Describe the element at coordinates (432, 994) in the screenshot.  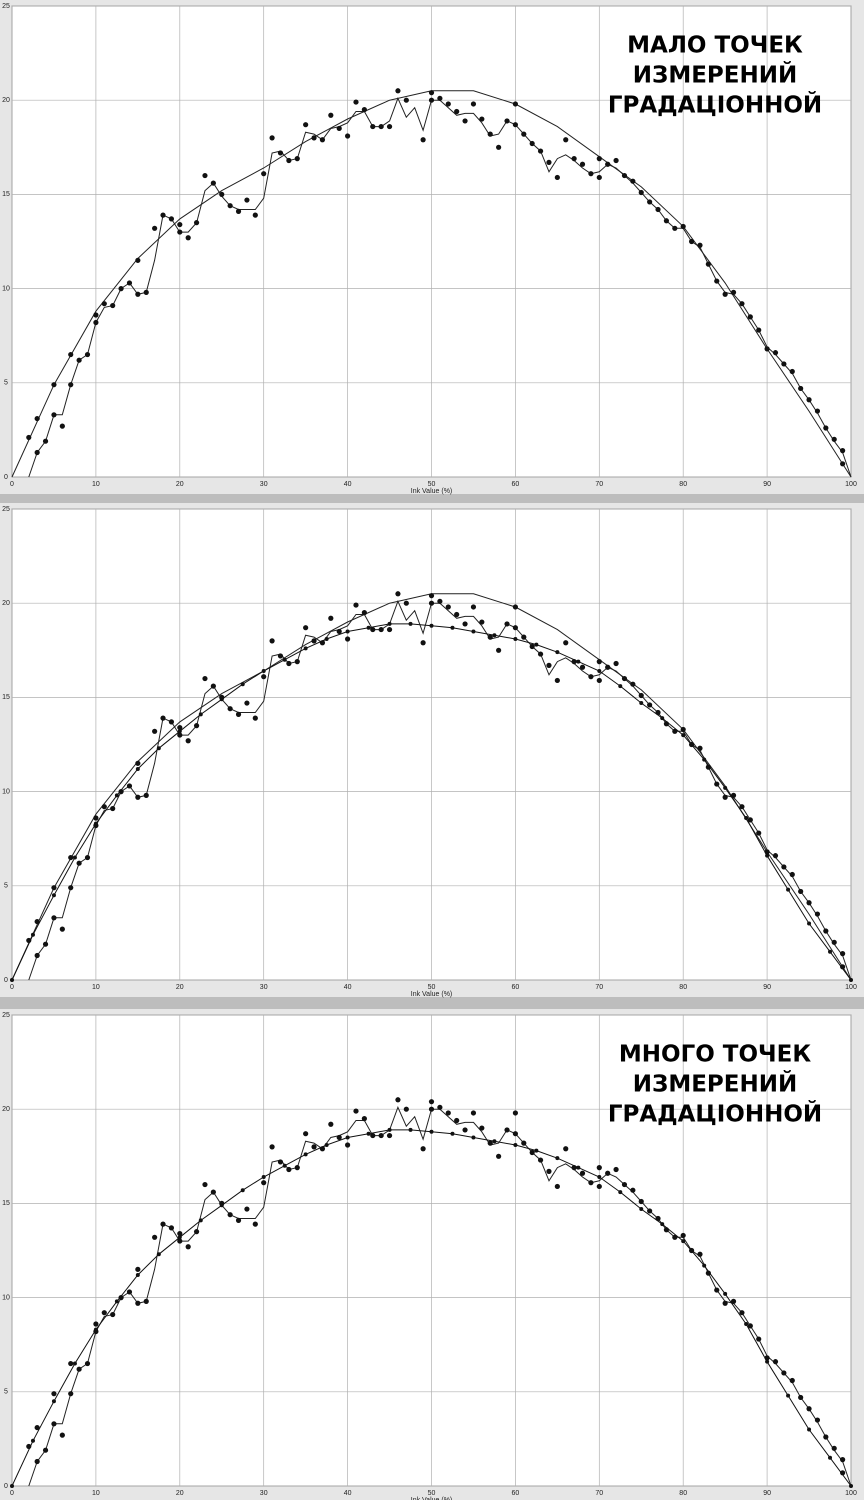
I see `x-axis-label: Ink Value (%)` at that location.